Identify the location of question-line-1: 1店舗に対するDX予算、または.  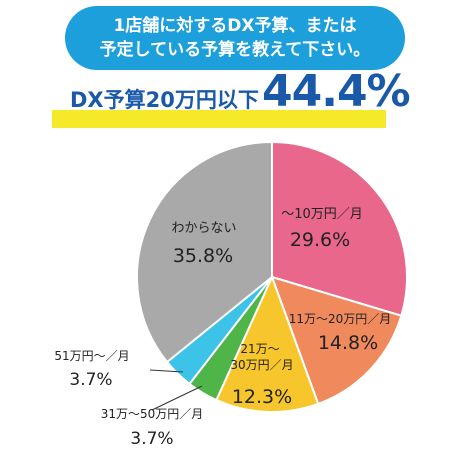
(235, 26).